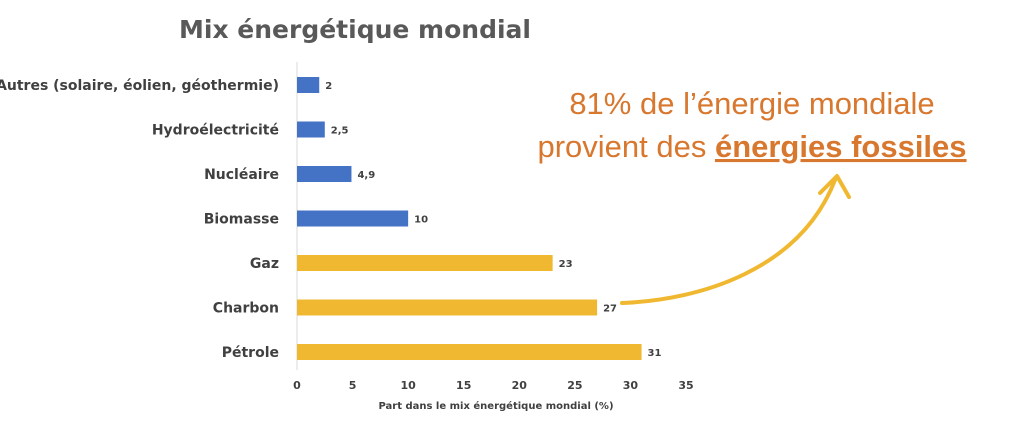 The height and width of the screenshot is (428, 1023). What do you see at coordinates (308, 85) in the screenshot?
I see `bar-autres-solaire-eolien-geothermie` at bounding box center [308, 85].